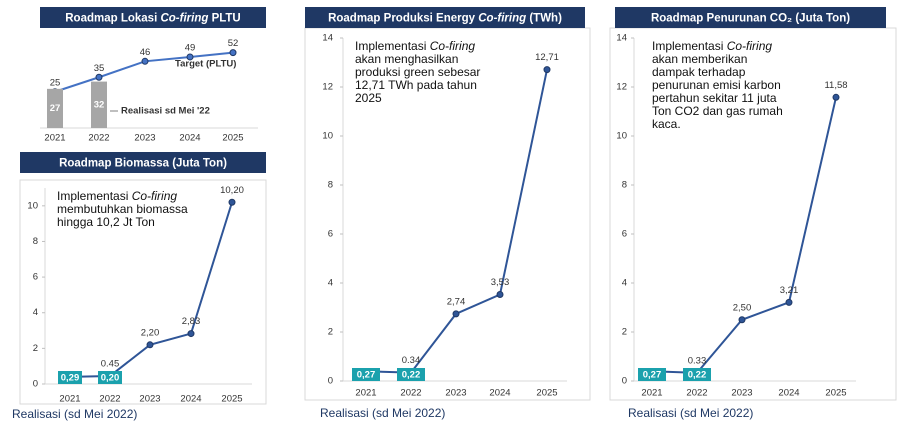  What do you see at coordinates (411, 360) in the screenshot?
I see `data-label: 0.34` at bounding box center [411, 360].